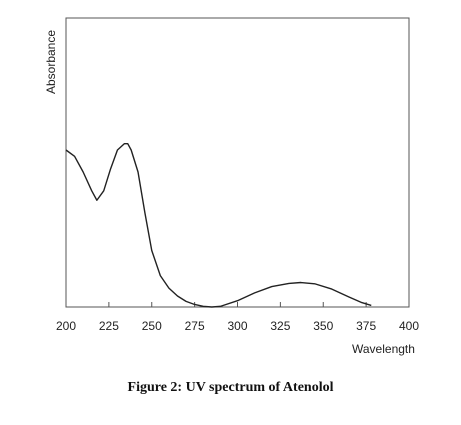  I want to click on x-tick-label-300: 300, so click(237, 326).